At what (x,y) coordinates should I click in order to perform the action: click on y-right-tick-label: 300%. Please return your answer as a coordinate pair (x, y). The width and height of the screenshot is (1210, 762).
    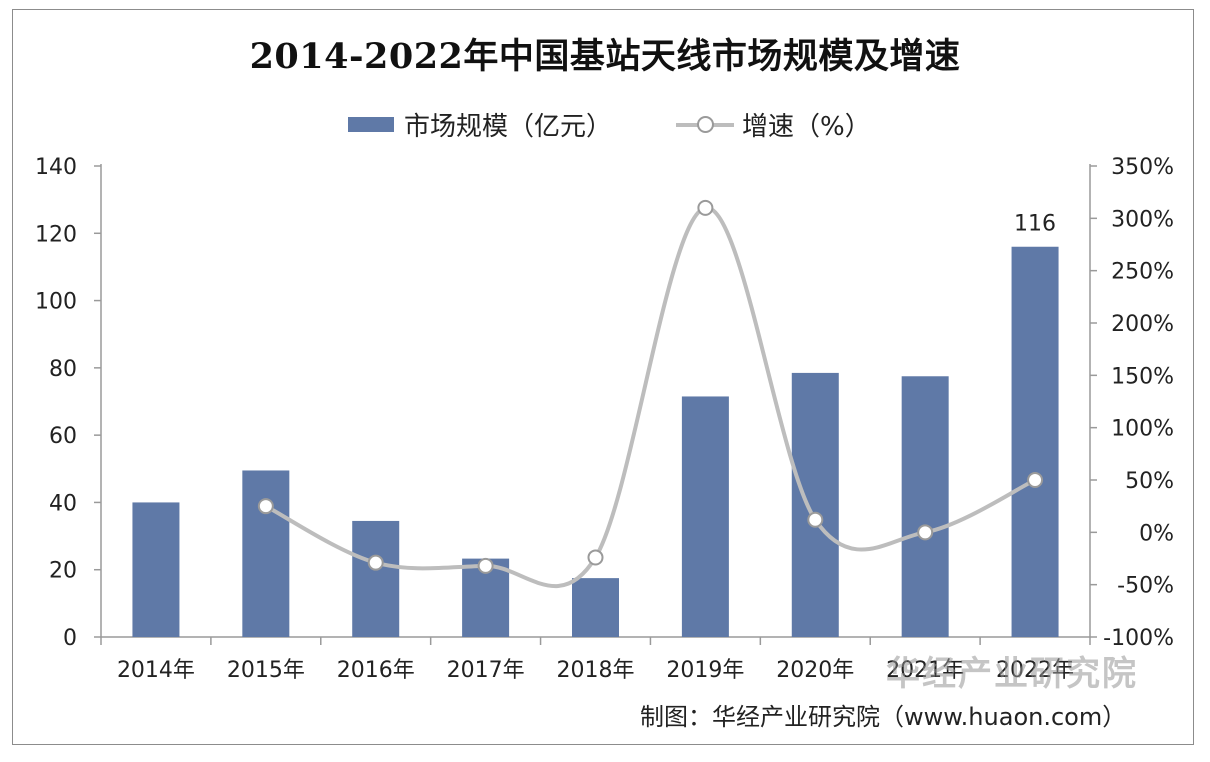
    Looking at the image, I should click on (1142, 219).